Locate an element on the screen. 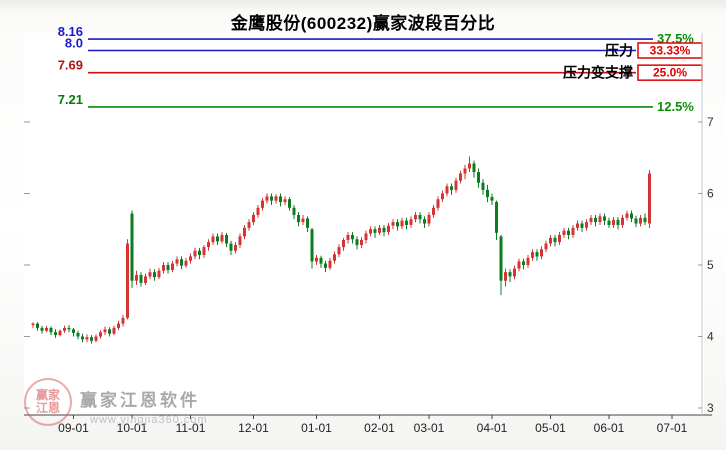  x-axis-label: 02-01 is located at coordinates (379, 428).